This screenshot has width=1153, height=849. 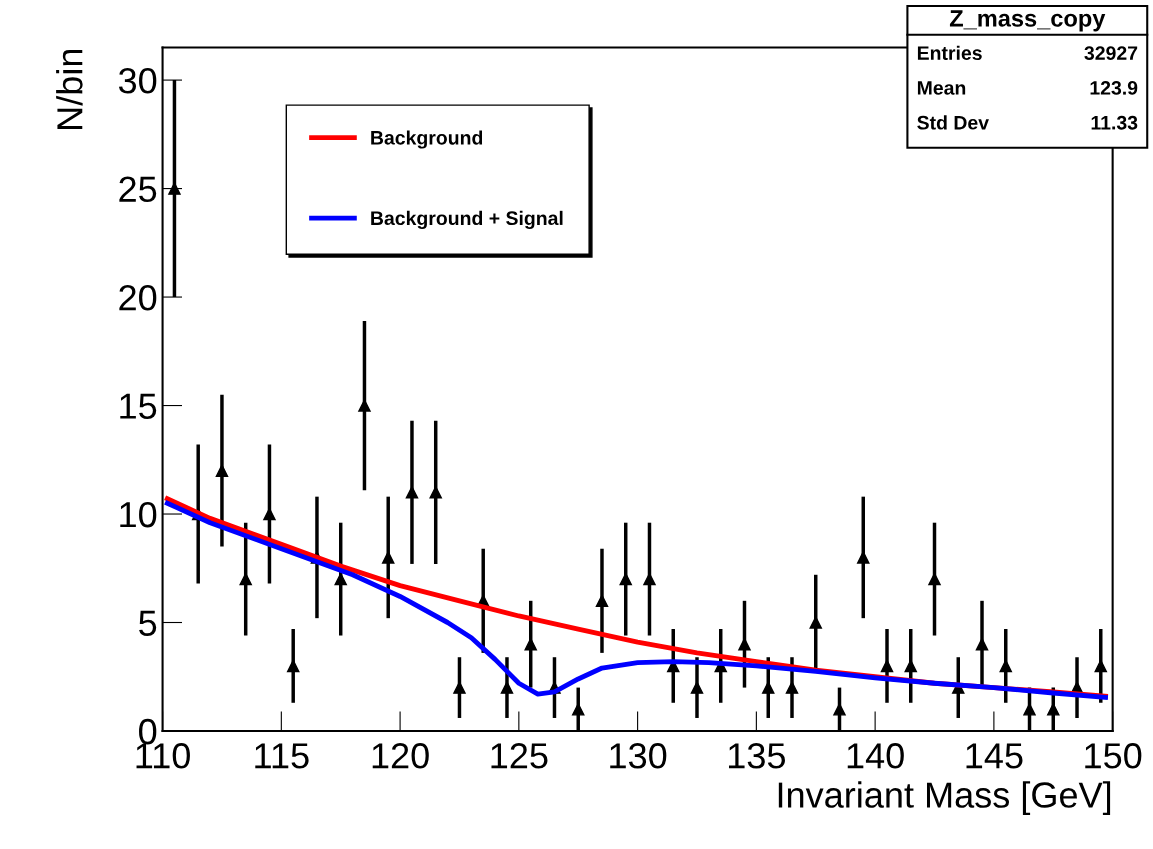 I want to click on x-tick-label: 130, so click(x=638, y=756).